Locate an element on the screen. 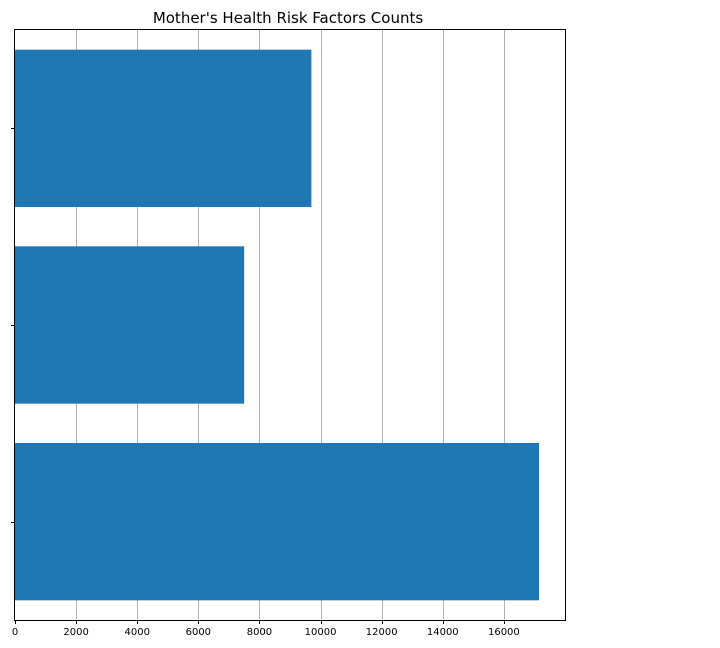 The height and width of the screenshot is (648, 720). x-tick-label: 16000 is located at coordinates (504, 632).